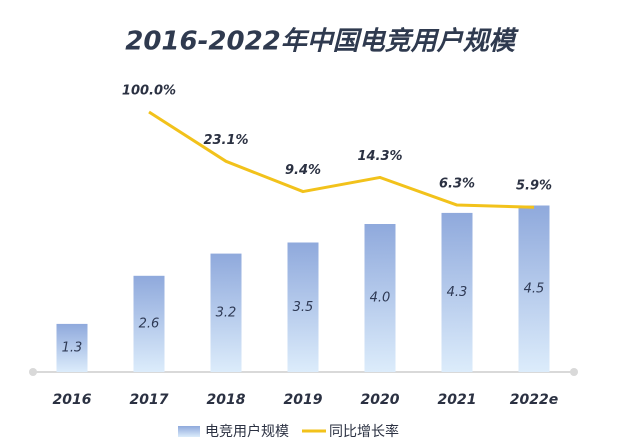 The height and width of the screenshot is (442, 640). What do you see at coordinates (534, 186) in the screenshot?
I see `line-value-label: 5.9%` at bounding box center [534, 186].